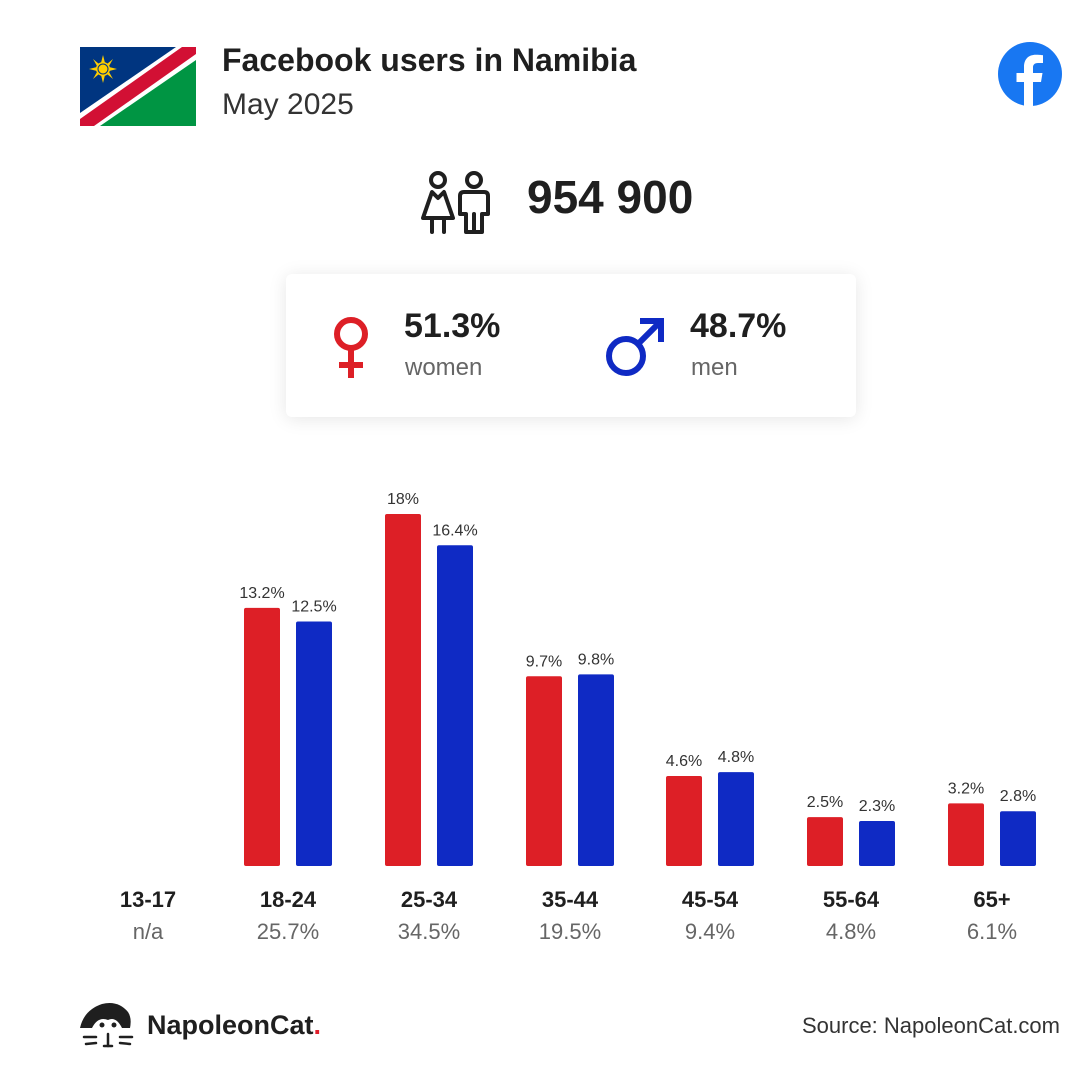 The width and height of the screenshot is (1080, 1080). What do you see at coordinates (738, 326) in the screenshot?
I see `men-percent: 48.7%` at bounding box center [738, 326].